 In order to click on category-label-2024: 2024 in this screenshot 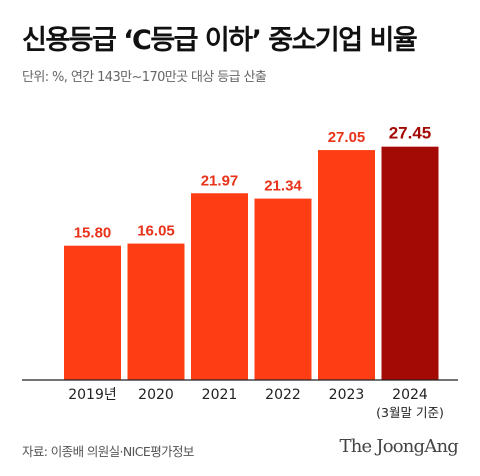, I will do `click(410, 395)`.